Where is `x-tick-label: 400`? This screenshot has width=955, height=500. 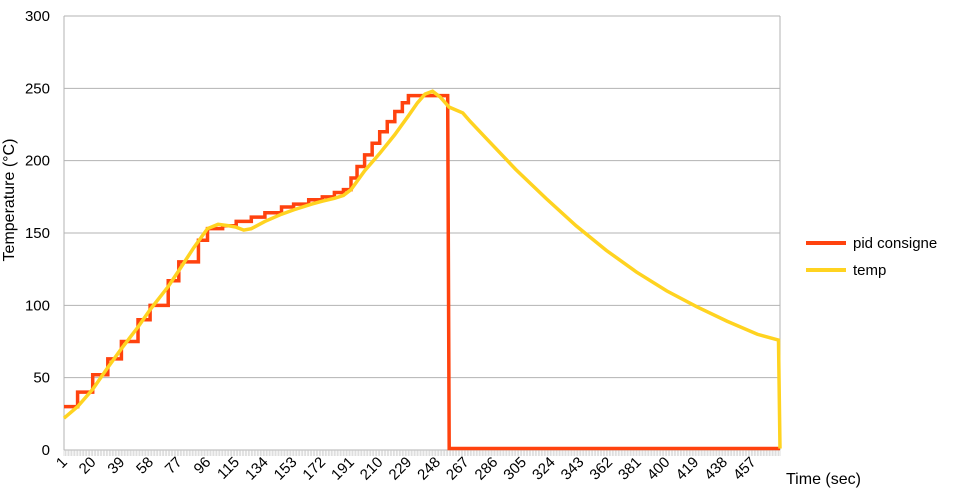 x-tick-label: 400 is located at coordinates (659, 469).